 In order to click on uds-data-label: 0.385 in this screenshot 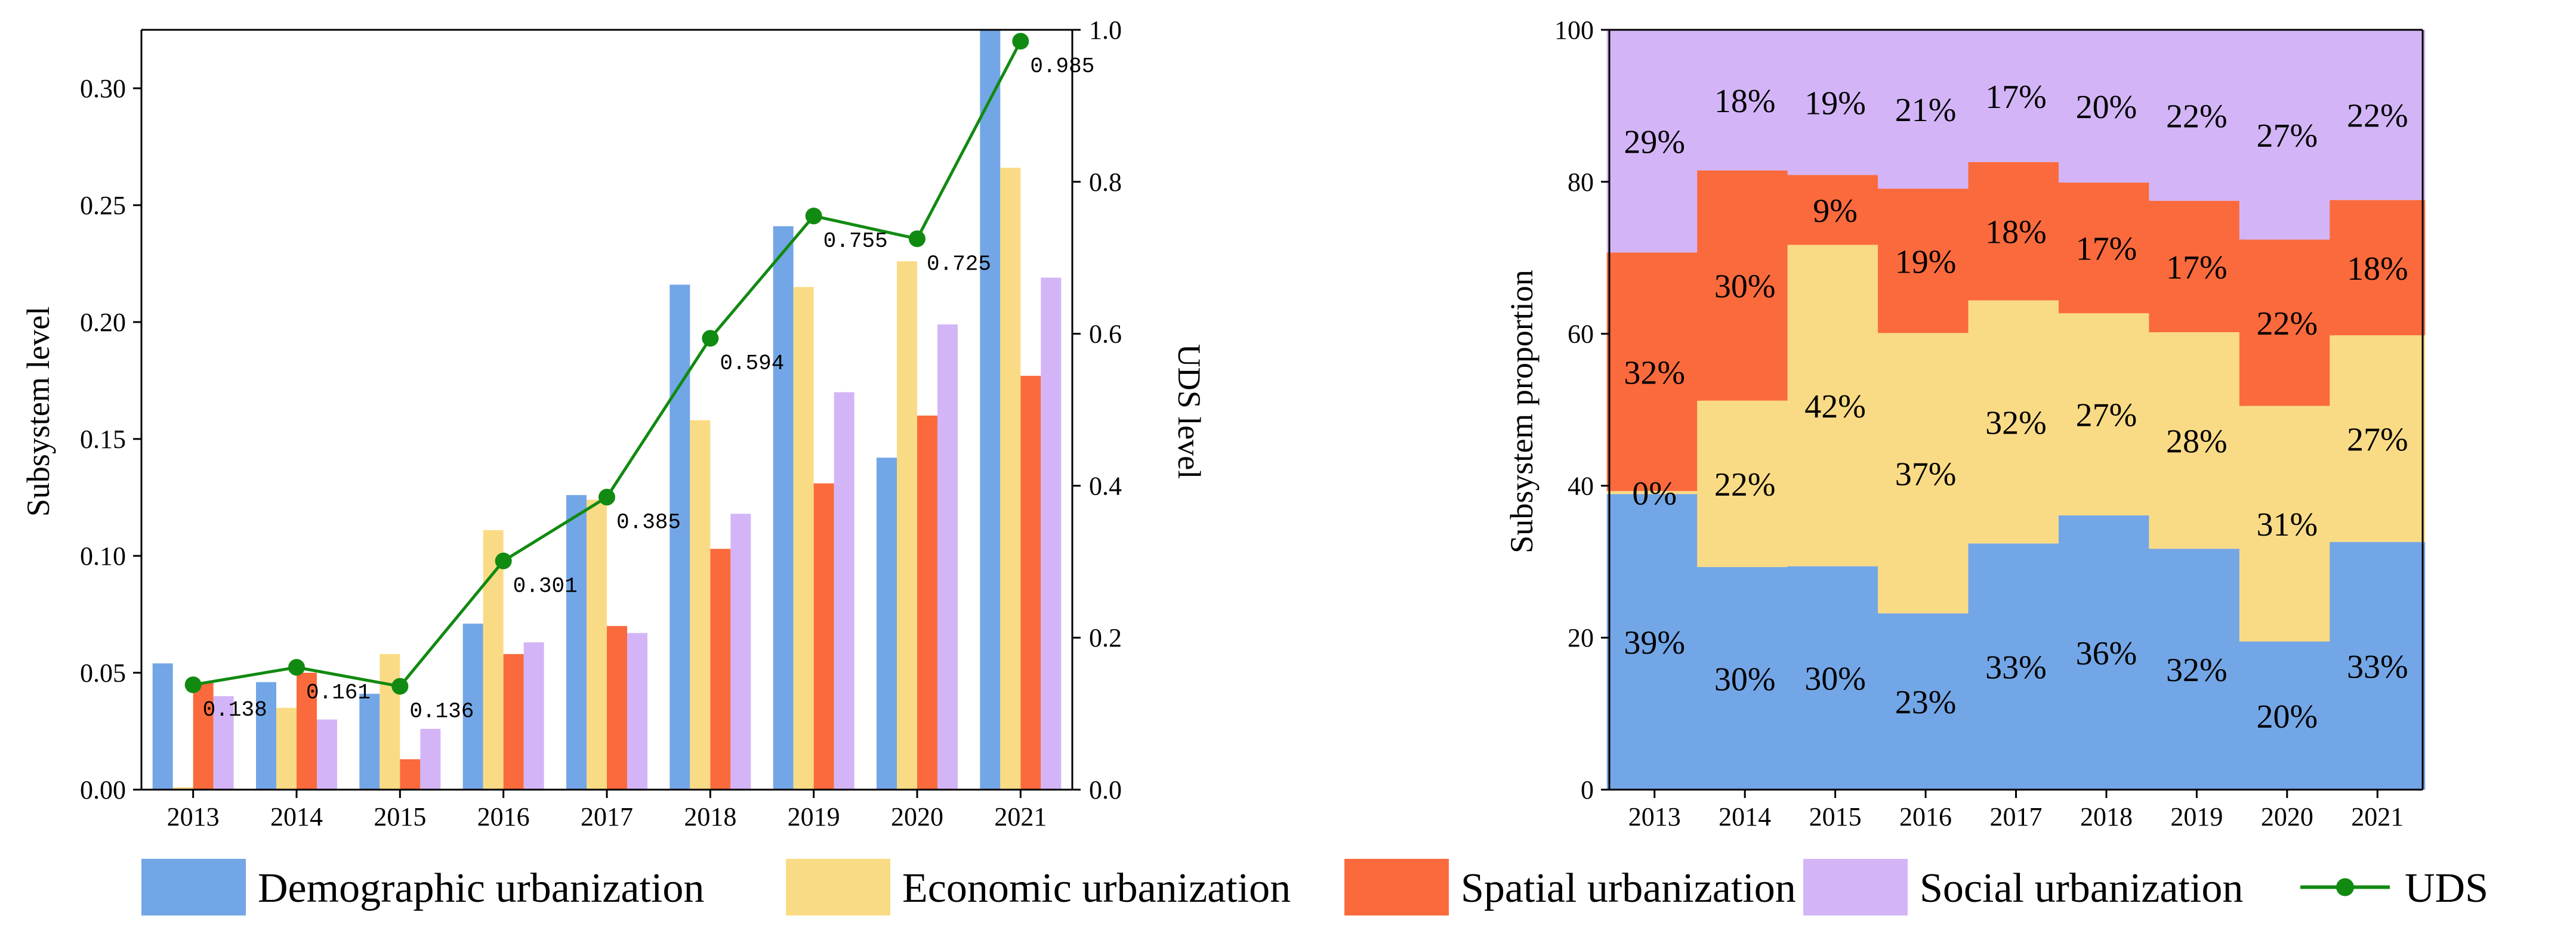, I will do `click(648, 523)`.